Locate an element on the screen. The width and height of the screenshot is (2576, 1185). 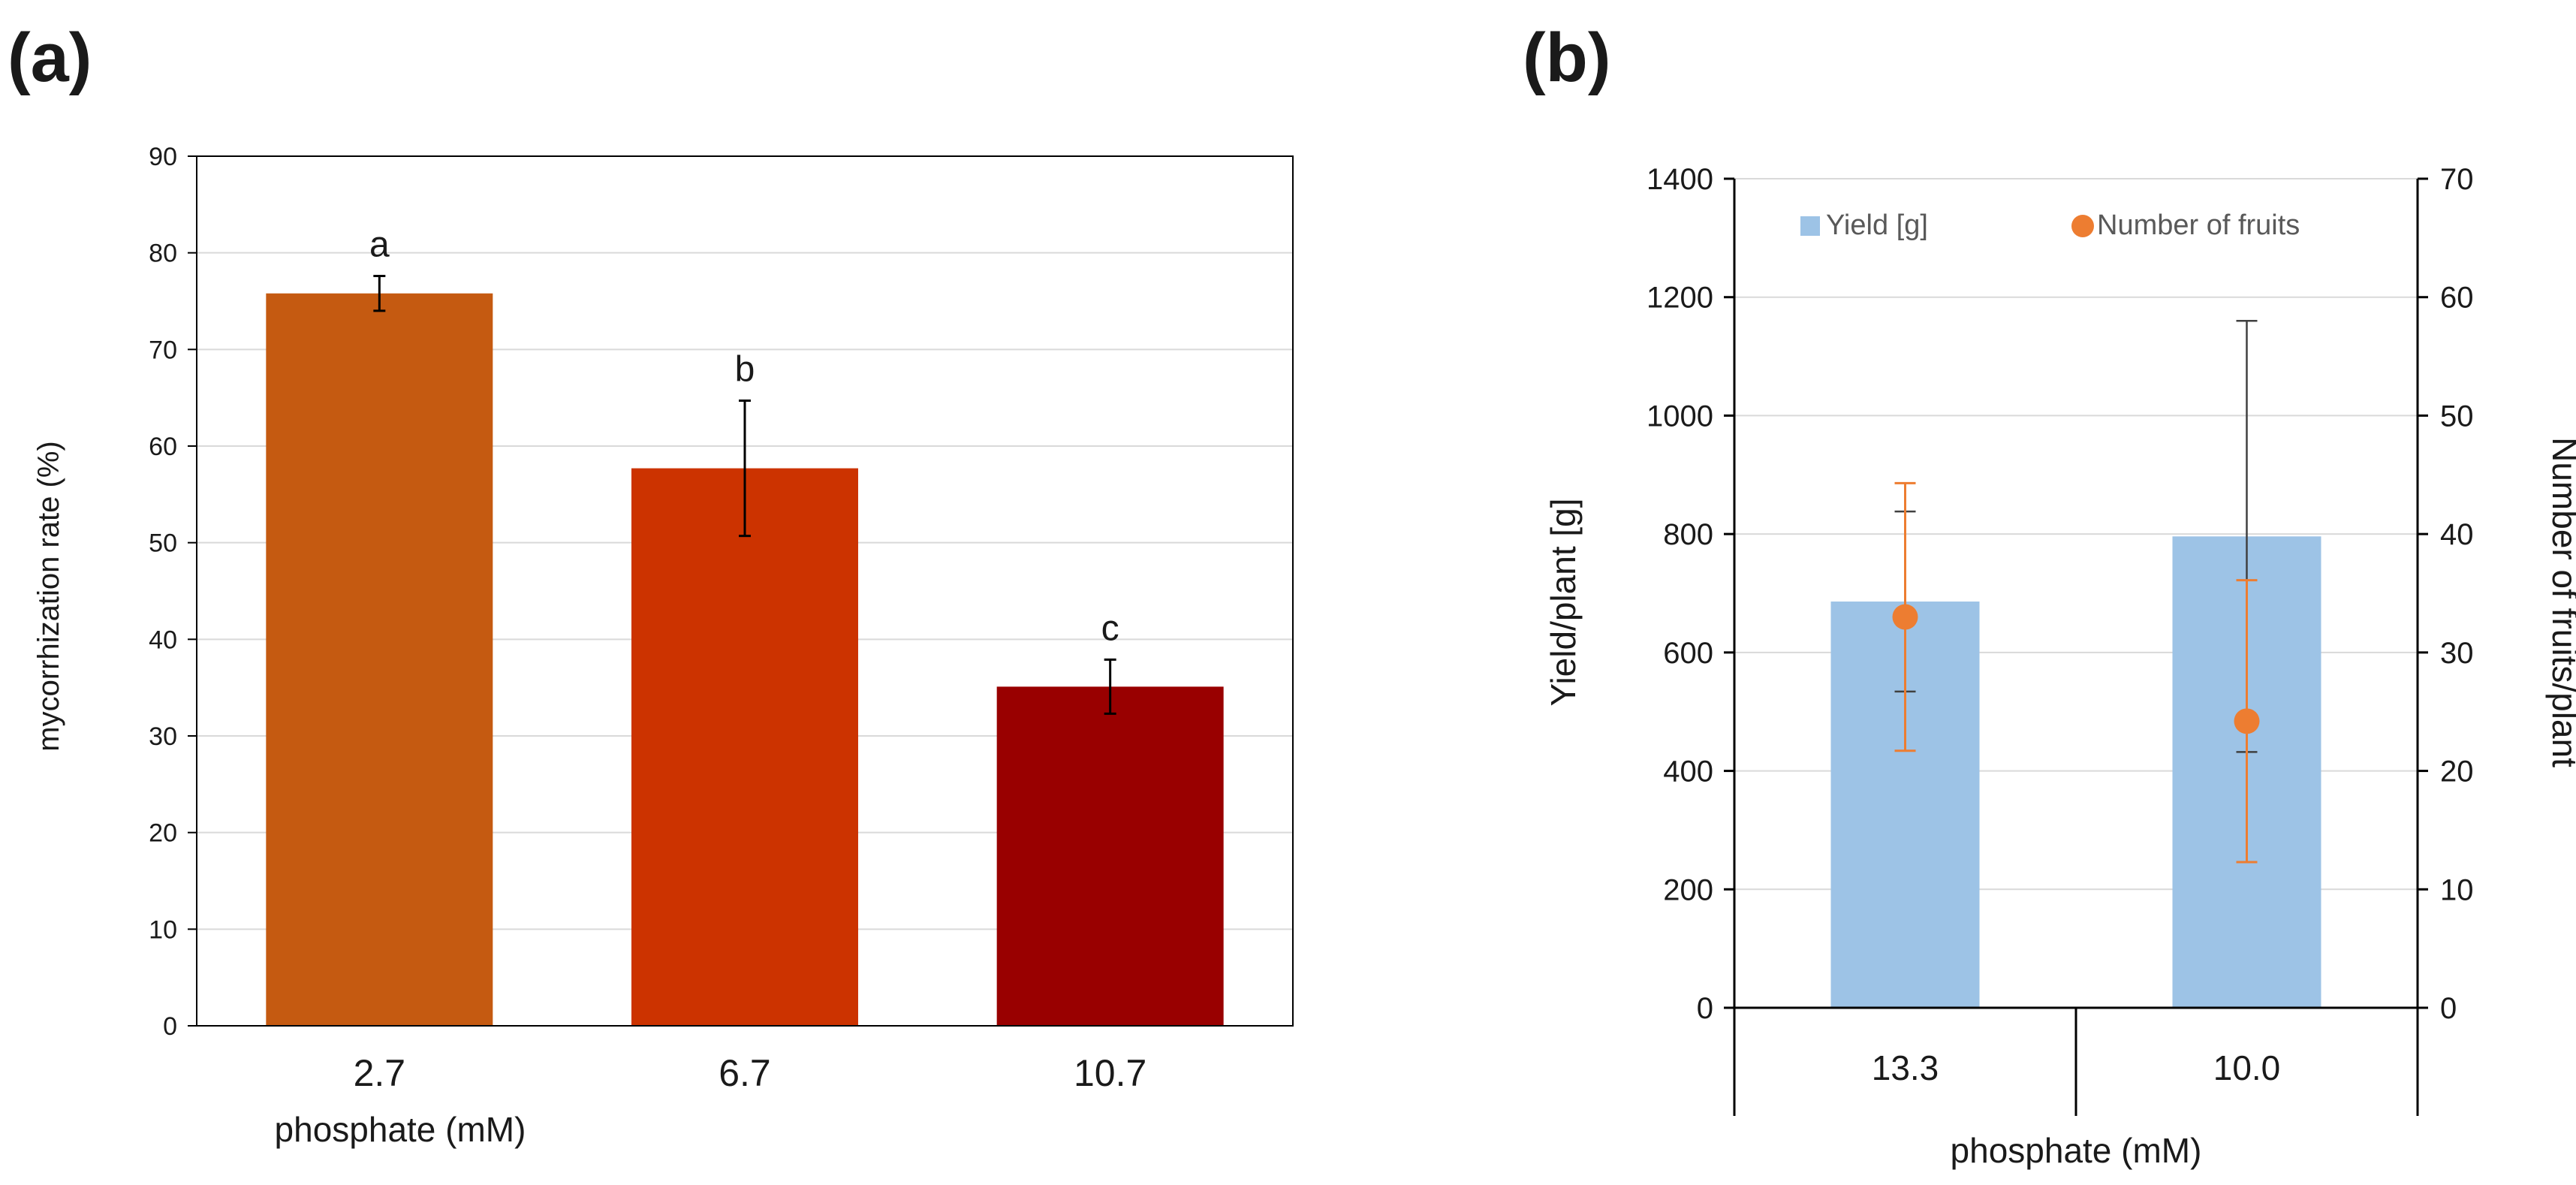
panel-b-right-axis-label: Number of fruits/plant is located at coordinates (2560, 602).